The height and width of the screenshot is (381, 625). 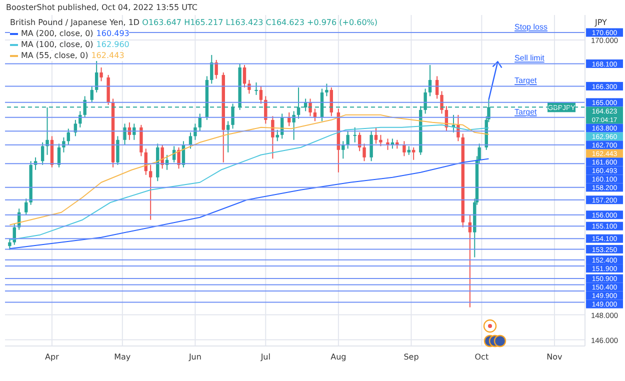 What do you see at coordinates (265, 357) in the screenshot?
I see `x-tick-label: Jul` at bounding box center [265, 357].